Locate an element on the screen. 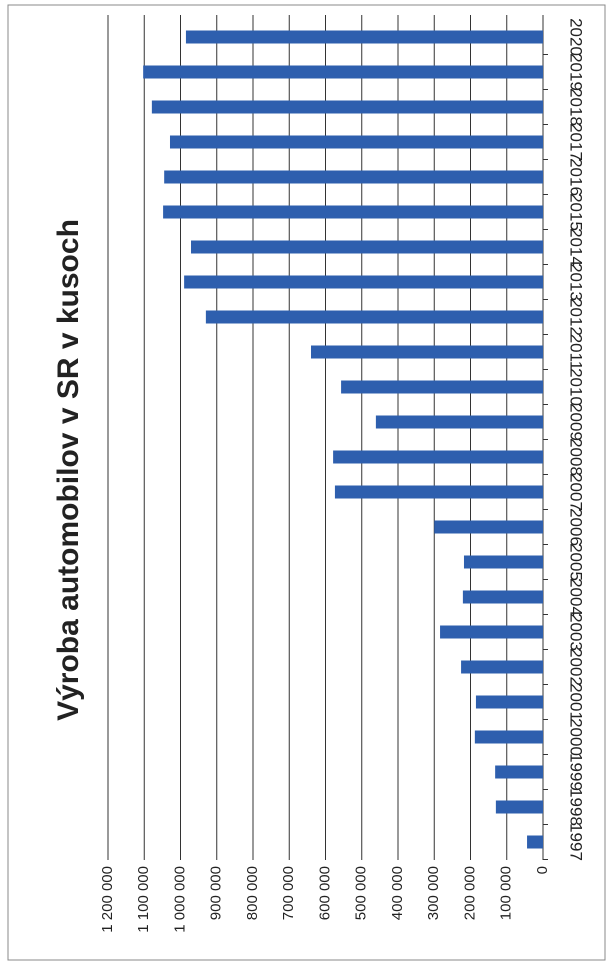 The width and height of the screenshot is (613, 968). y-tick-label: 500 000 is located at coordinates (361, 893).